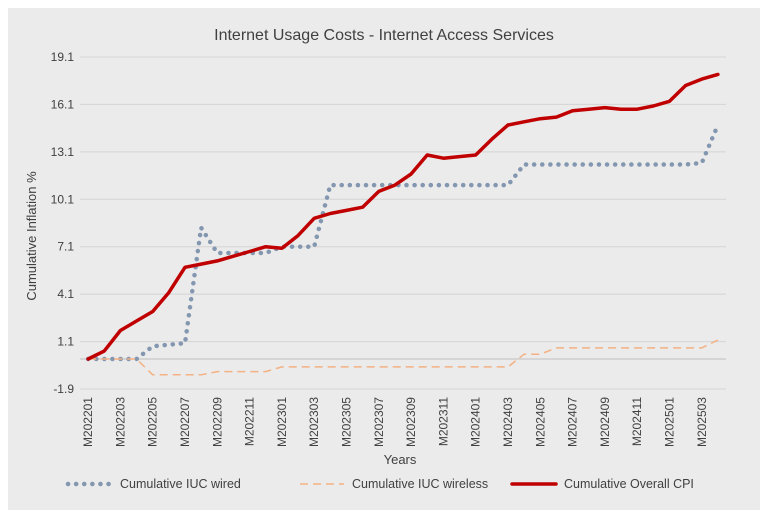 This screenshot has height=518, width=768. What do you see at coordinates (250, 421) in the screenshot?
I see `x-tick-label: M202211` at bounding box center [250, 421].